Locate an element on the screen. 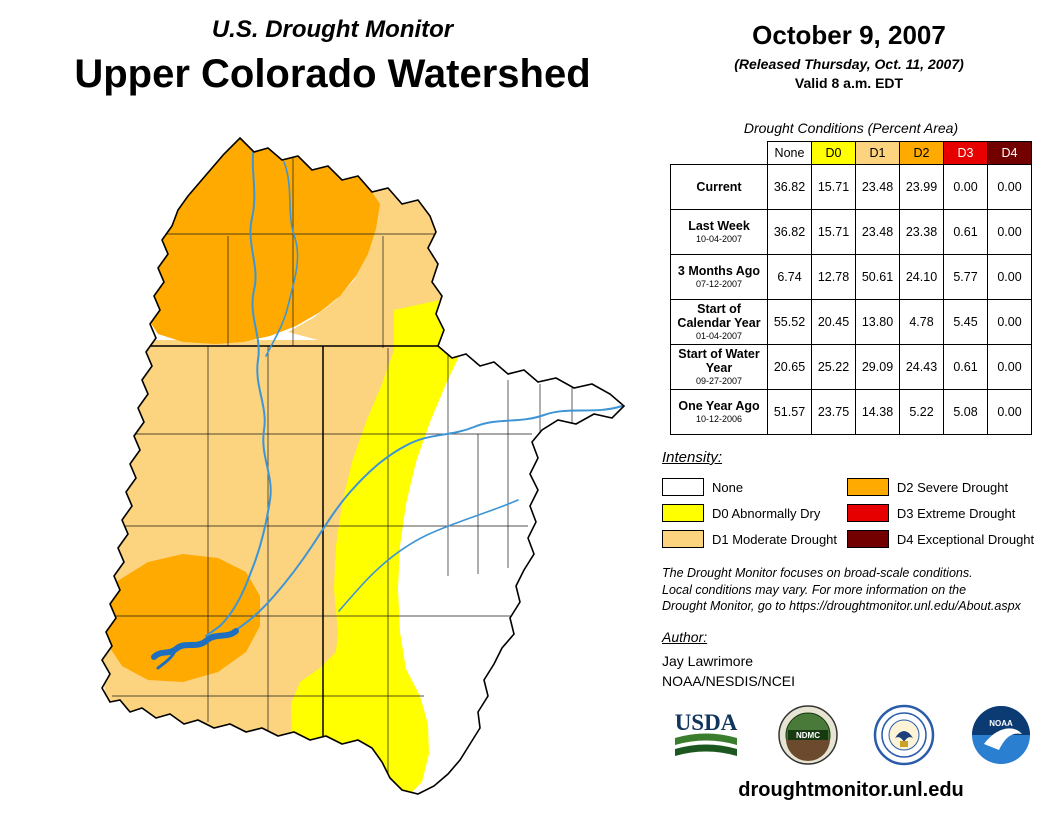 This screenshot has height=816, width=1056. river-tributary-north is located at coordinates (282, 259).